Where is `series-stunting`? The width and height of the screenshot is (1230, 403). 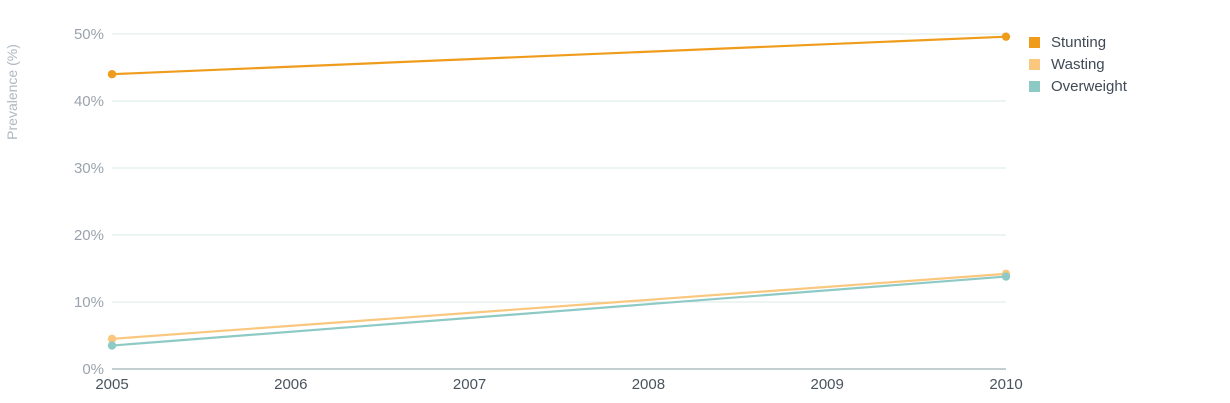
series-stunting is located at coordinates (559, 55).